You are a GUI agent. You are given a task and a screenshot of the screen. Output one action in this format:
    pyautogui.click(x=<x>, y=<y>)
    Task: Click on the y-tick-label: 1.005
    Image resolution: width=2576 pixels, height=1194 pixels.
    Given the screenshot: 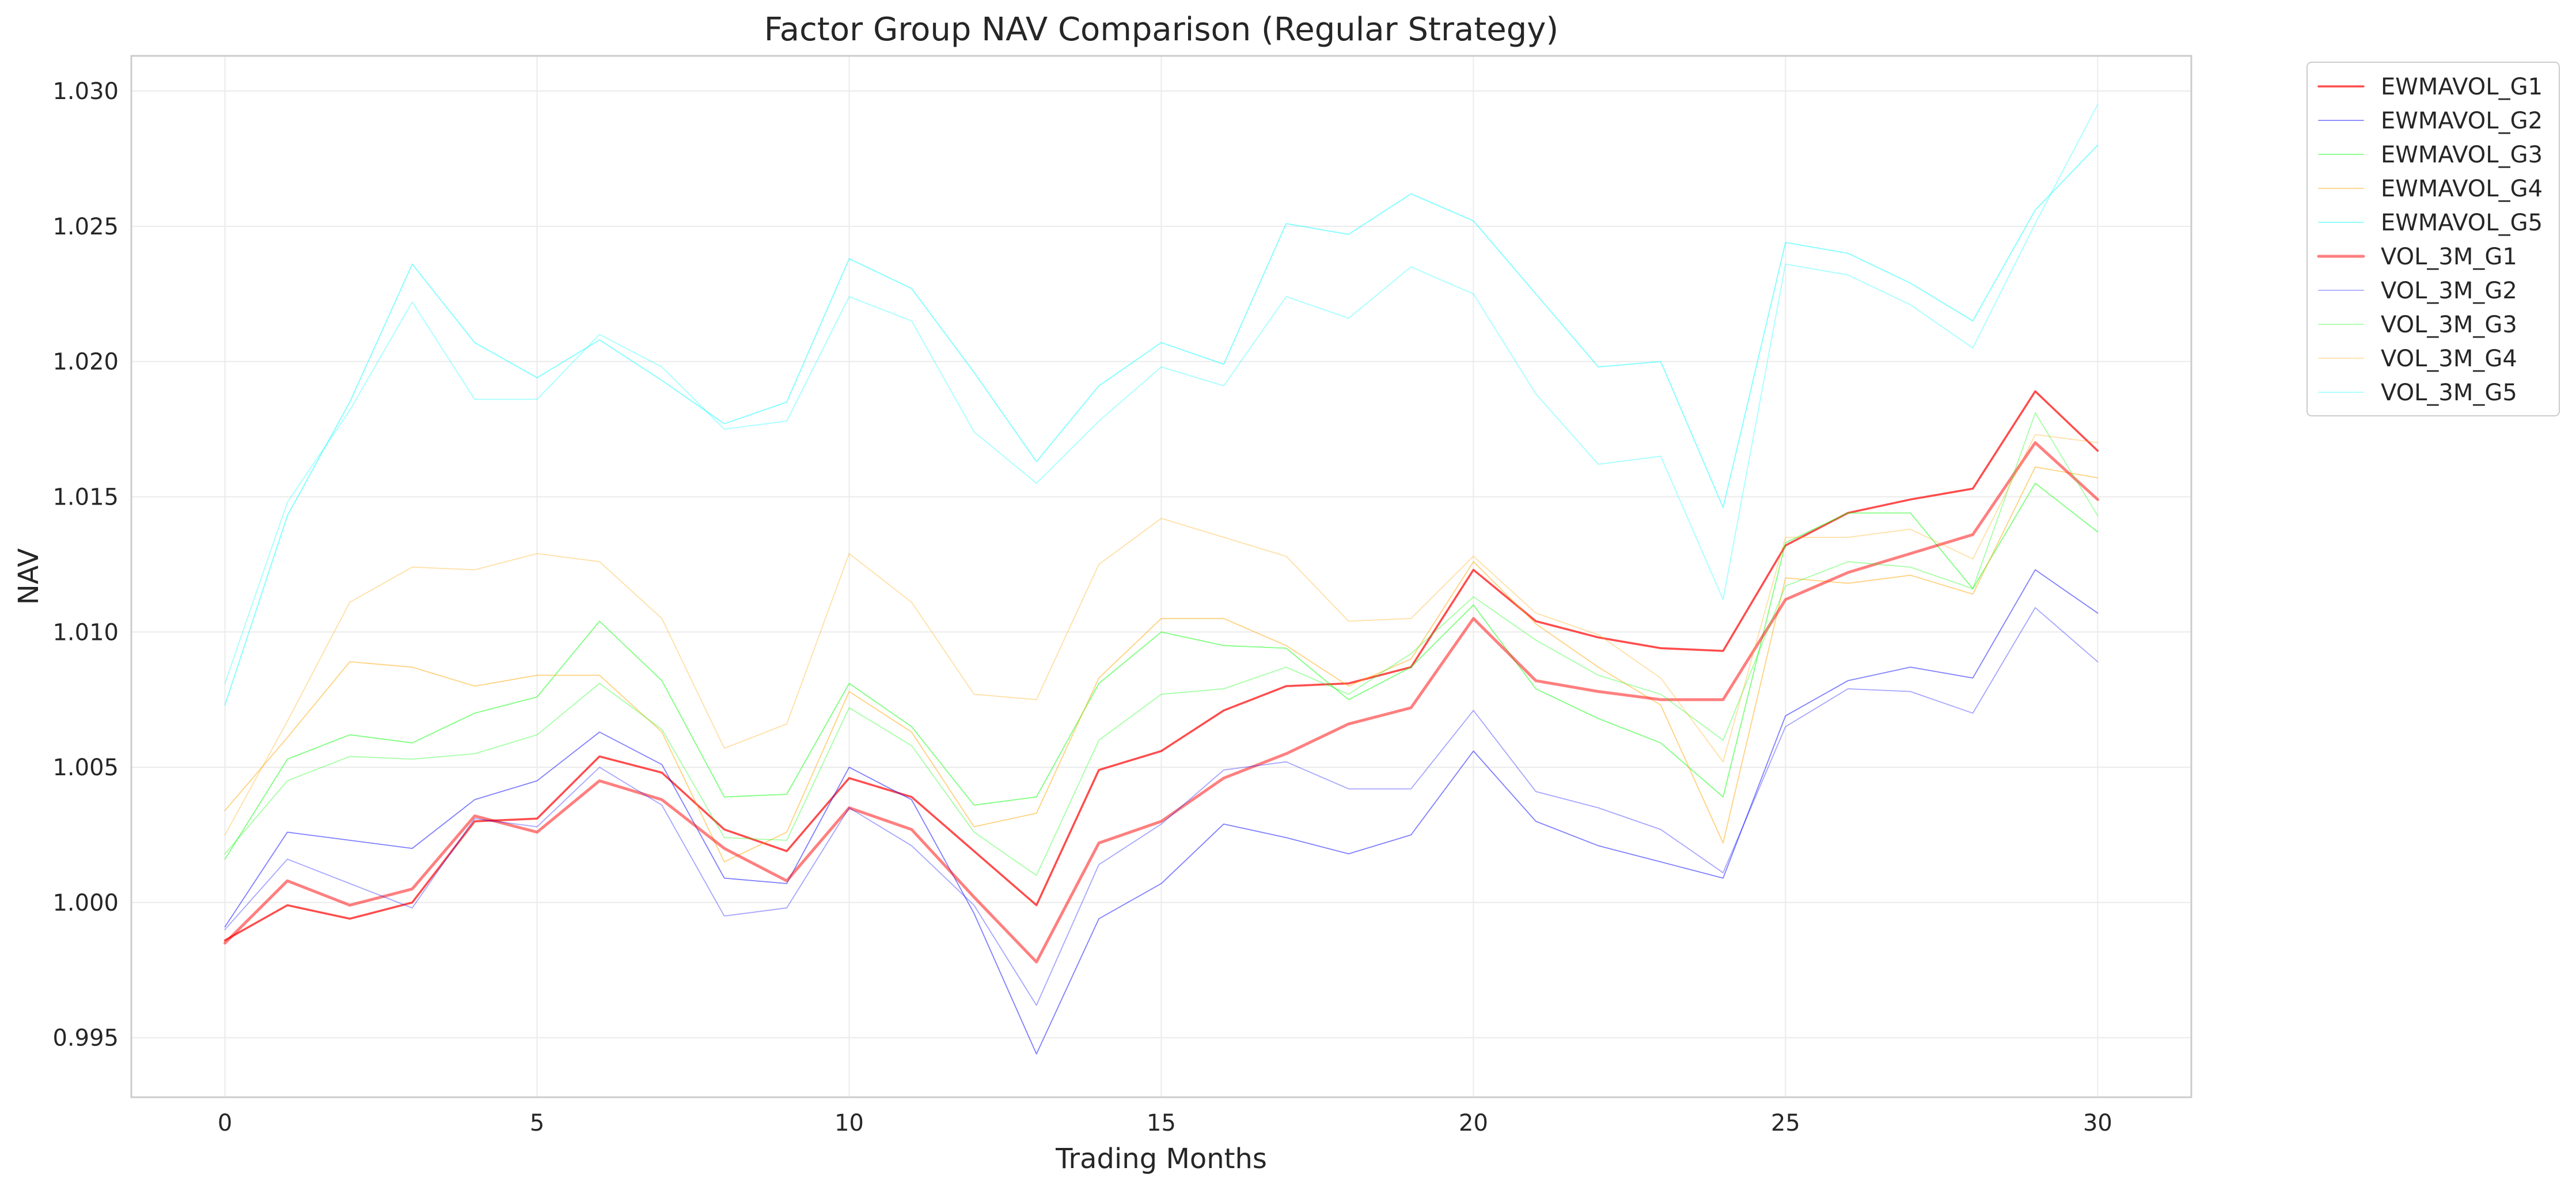 What is the action you would take?
    pyautogui.click(x=85, y=768)
    